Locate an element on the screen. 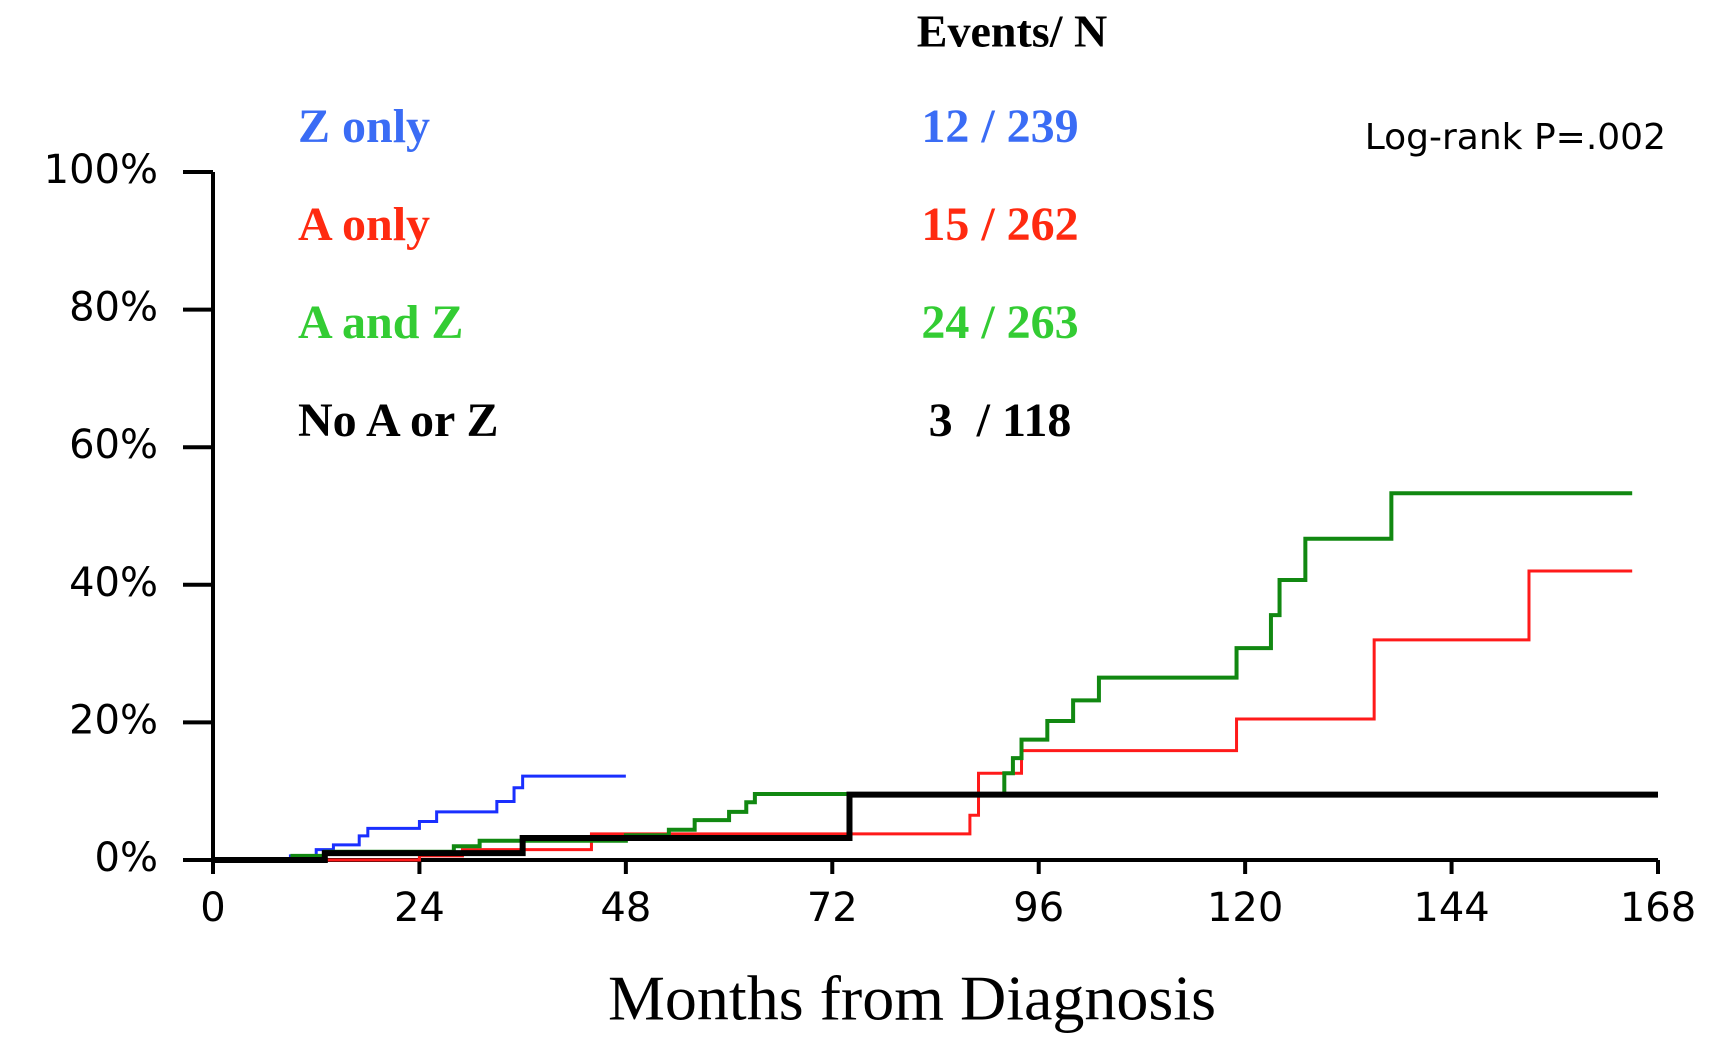  y-tick-label: 80% is located at coordinates (113, 308).